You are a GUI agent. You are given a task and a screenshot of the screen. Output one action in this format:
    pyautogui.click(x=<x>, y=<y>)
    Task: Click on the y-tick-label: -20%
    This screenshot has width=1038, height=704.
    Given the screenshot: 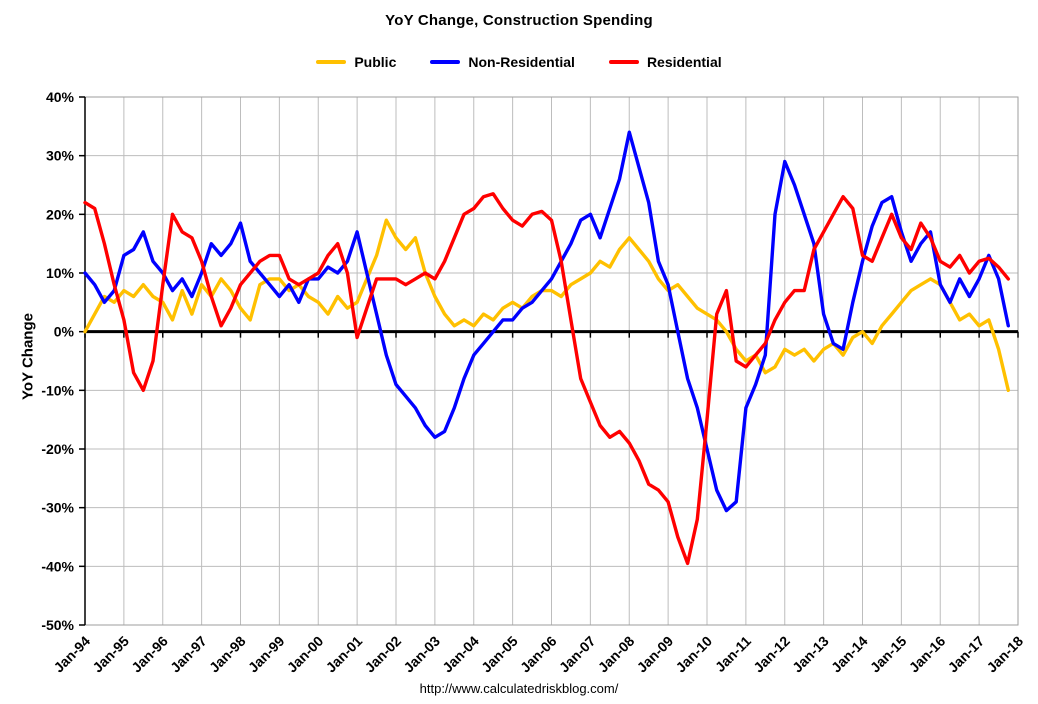 What is the action you would take?
    pyautogui.click(x=57, y=449)
    